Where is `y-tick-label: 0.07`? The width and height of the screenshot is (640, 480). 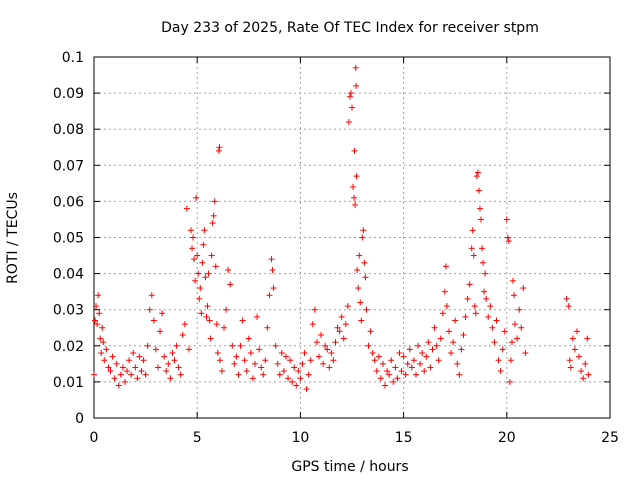
y-tick-label: 0.07 is located at coordinates (68, 166).